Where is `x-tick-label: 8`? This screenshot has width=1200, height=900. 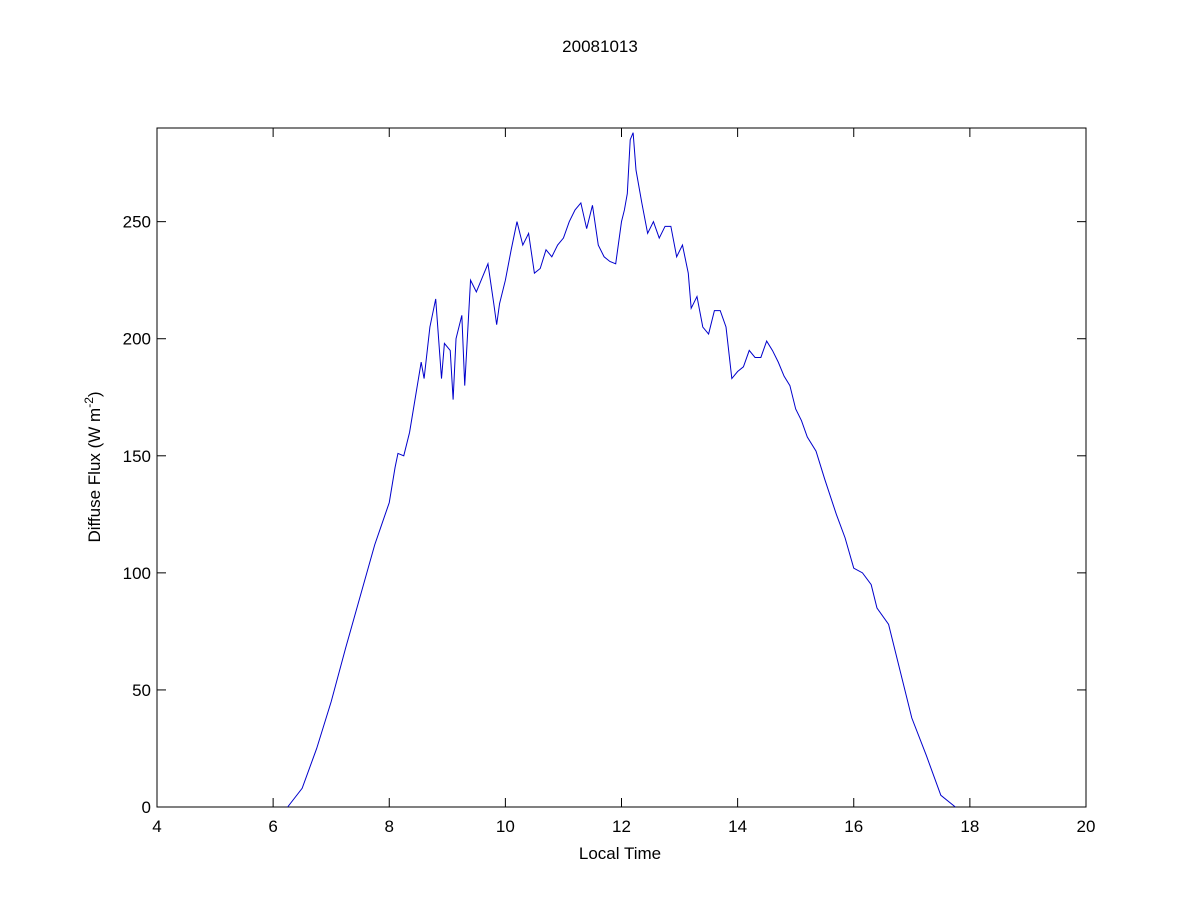 x-tick-label: 8 is located at coordinates (389, 826).